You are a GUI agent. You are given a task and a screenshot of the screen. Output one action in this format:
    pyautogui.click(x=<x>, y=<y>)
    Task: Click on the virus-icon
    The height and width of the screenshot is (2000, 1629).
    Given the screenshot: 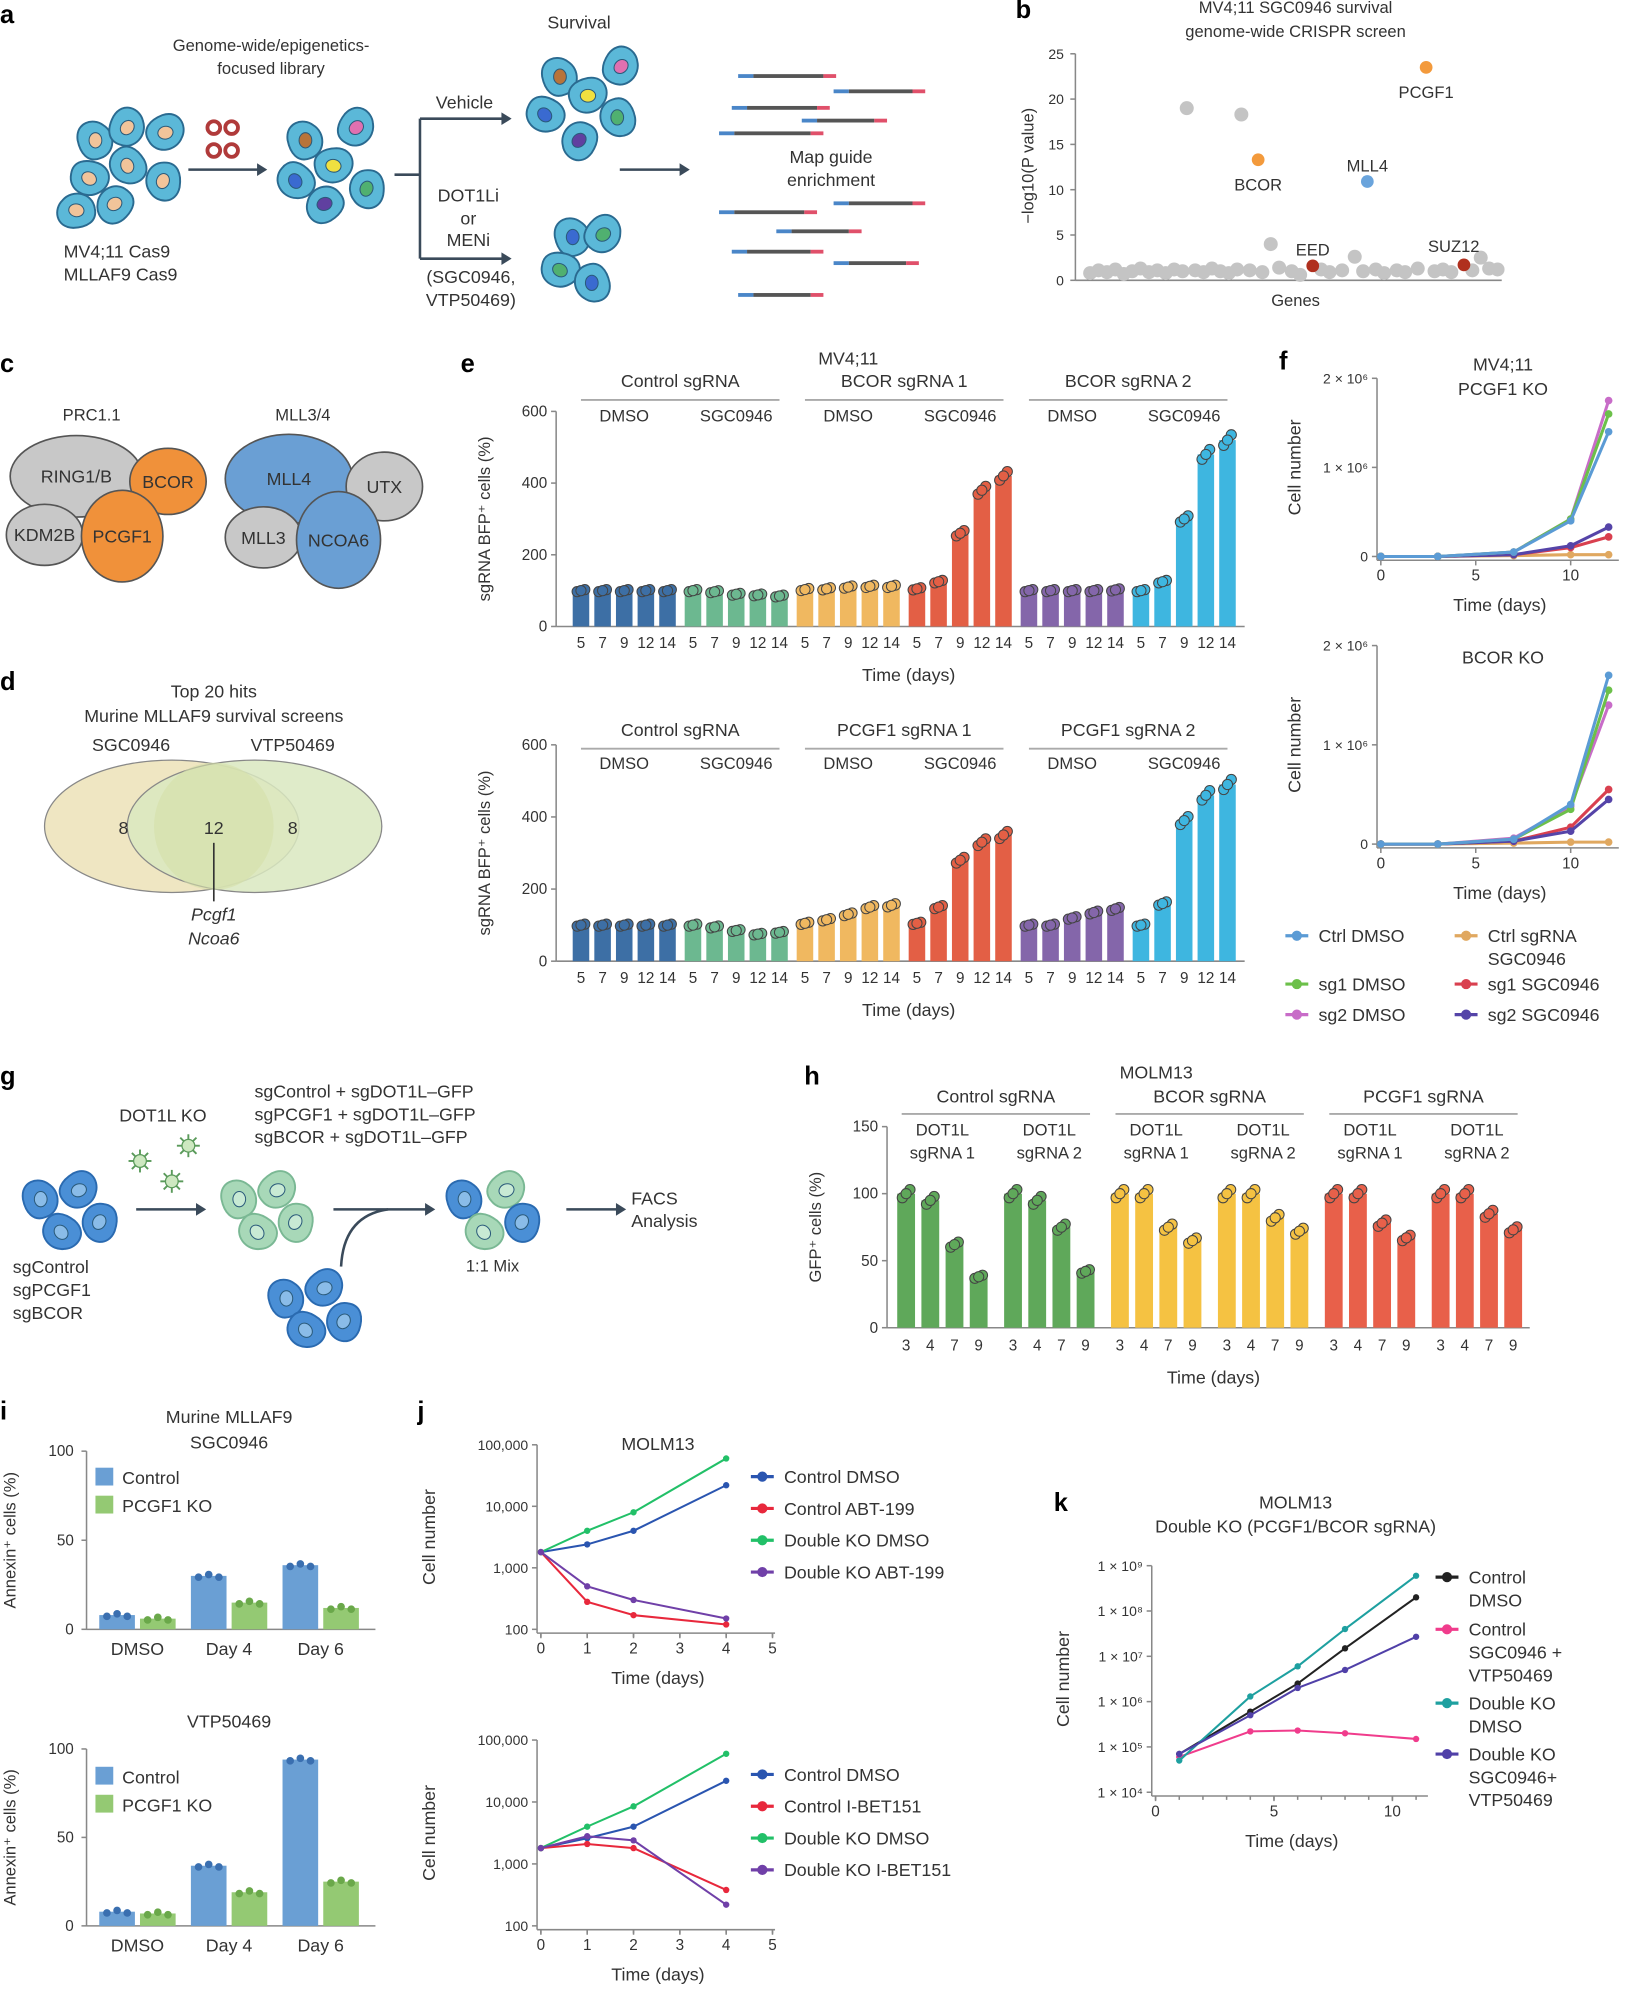 What is the action you would take?
    pyautogui.click(x=214, y=127)
    